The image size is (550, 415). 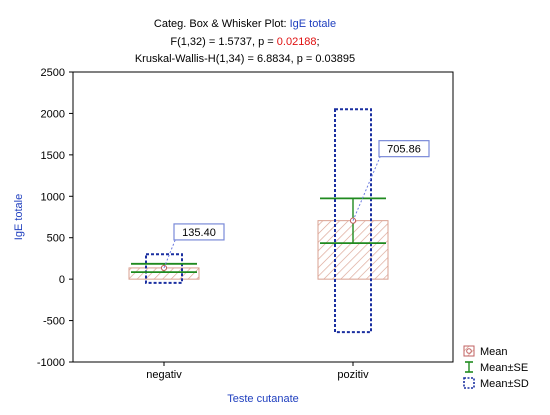 What do you see at coordinates (53, 114) in the screenshot?
I see `y-tick-label: 2000` at bounding box center [53, 114].